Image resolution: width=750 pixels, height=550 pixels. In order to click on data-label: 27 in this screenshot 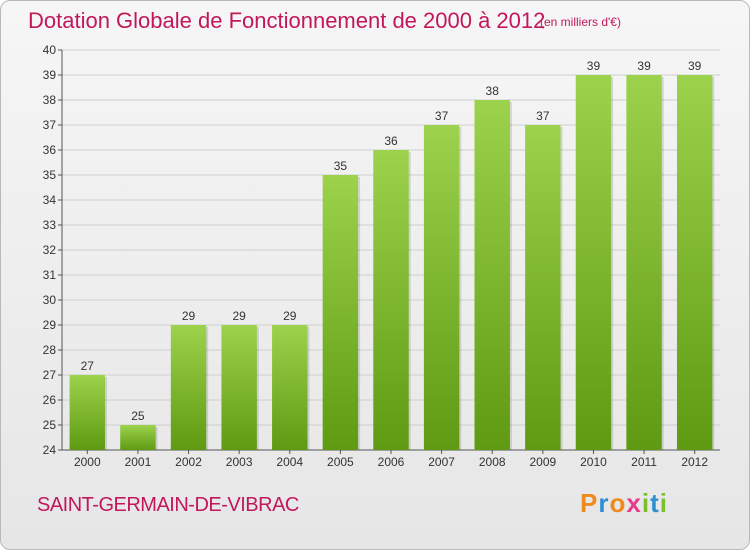, I will do `click(88, 366)`.